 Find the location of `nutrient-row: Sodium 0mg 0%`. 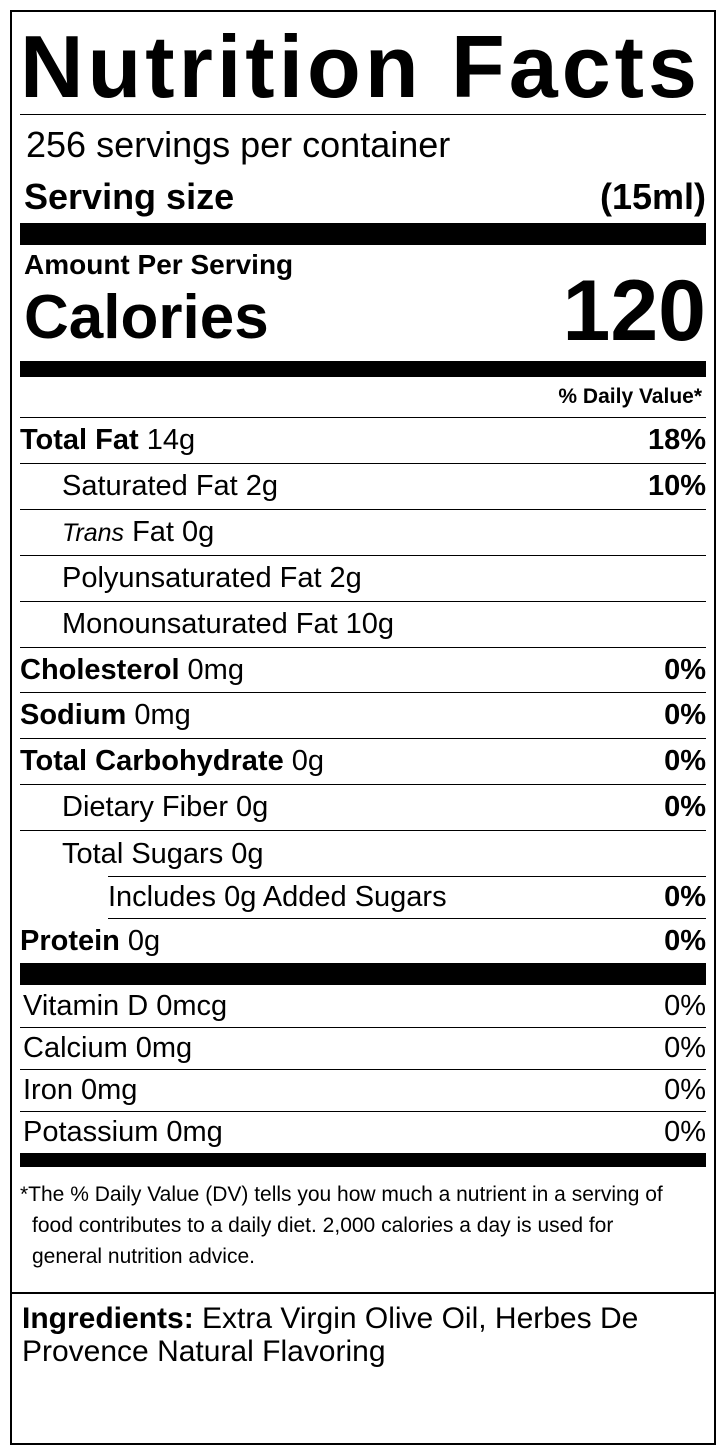

nutrient-row: Sodium 0mg 0% is located at coordinates (363, 716).